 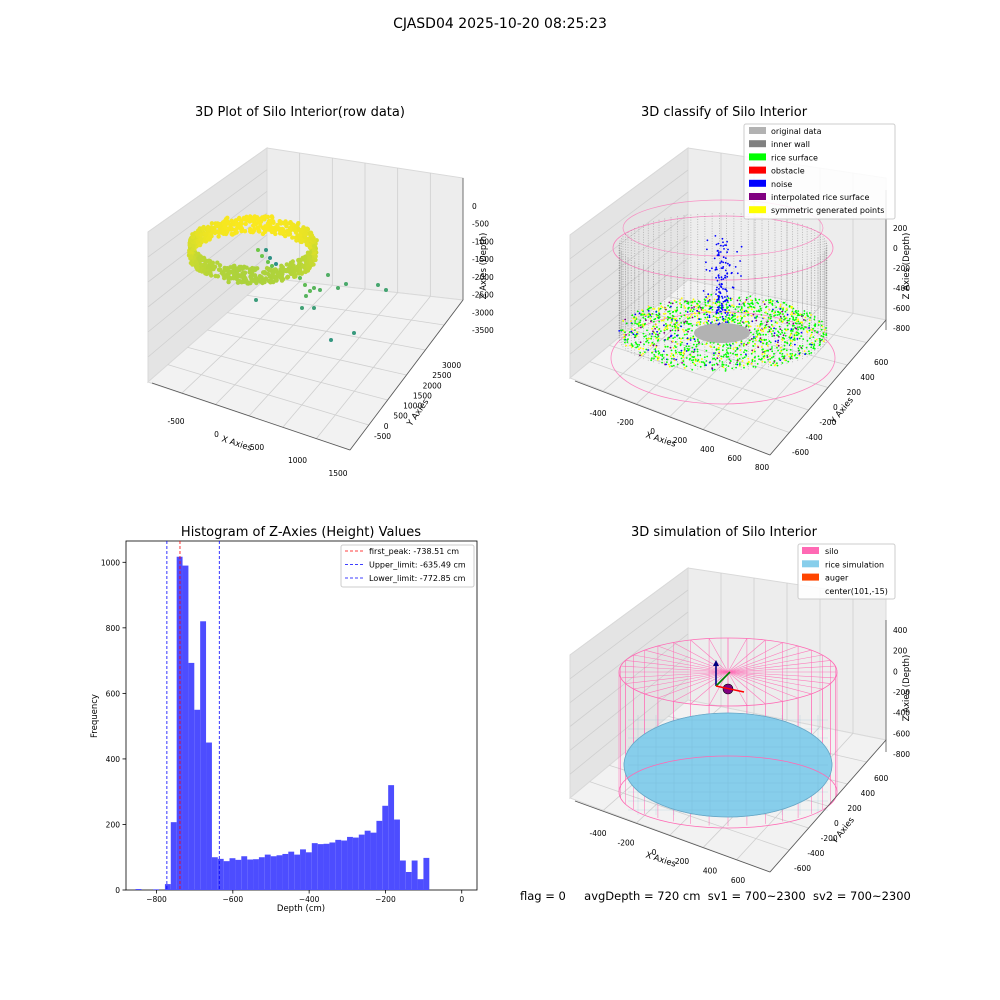 I want to click on silo-roof-spoke, so click(x=779, y=677).